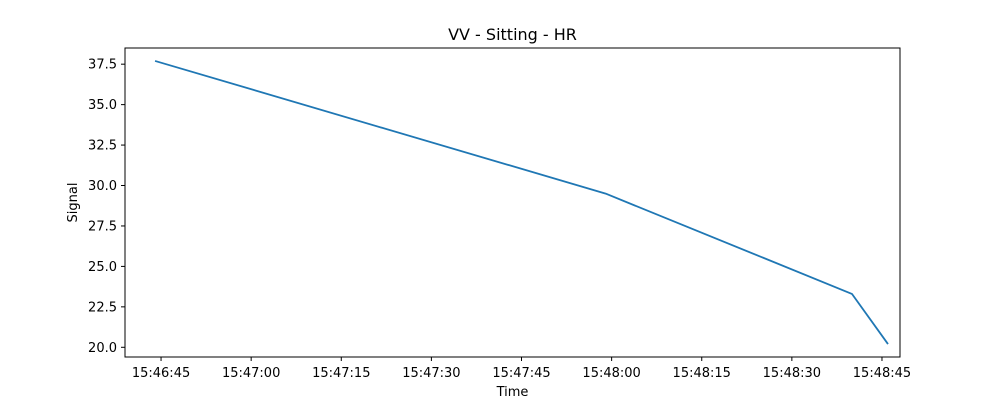 The image size is (1000, 400). What do you see at coordinates (102, 186) in the screenshot?
I see `y-tick-label: 30.0` at bounding box center [102, 186].